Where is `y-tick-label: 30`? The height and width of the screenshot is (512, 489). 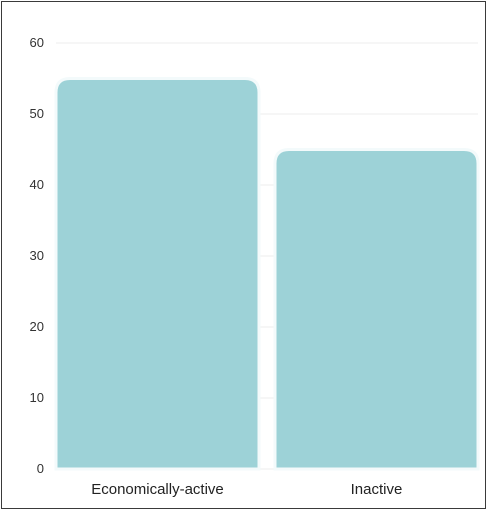 y-tick-label: 30 is located at coordinates (37, 255).